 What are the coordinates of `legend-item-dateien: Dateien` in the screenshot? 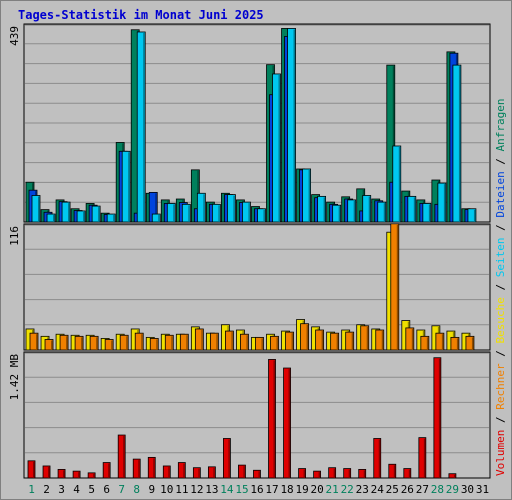 It's located at (500, 194).